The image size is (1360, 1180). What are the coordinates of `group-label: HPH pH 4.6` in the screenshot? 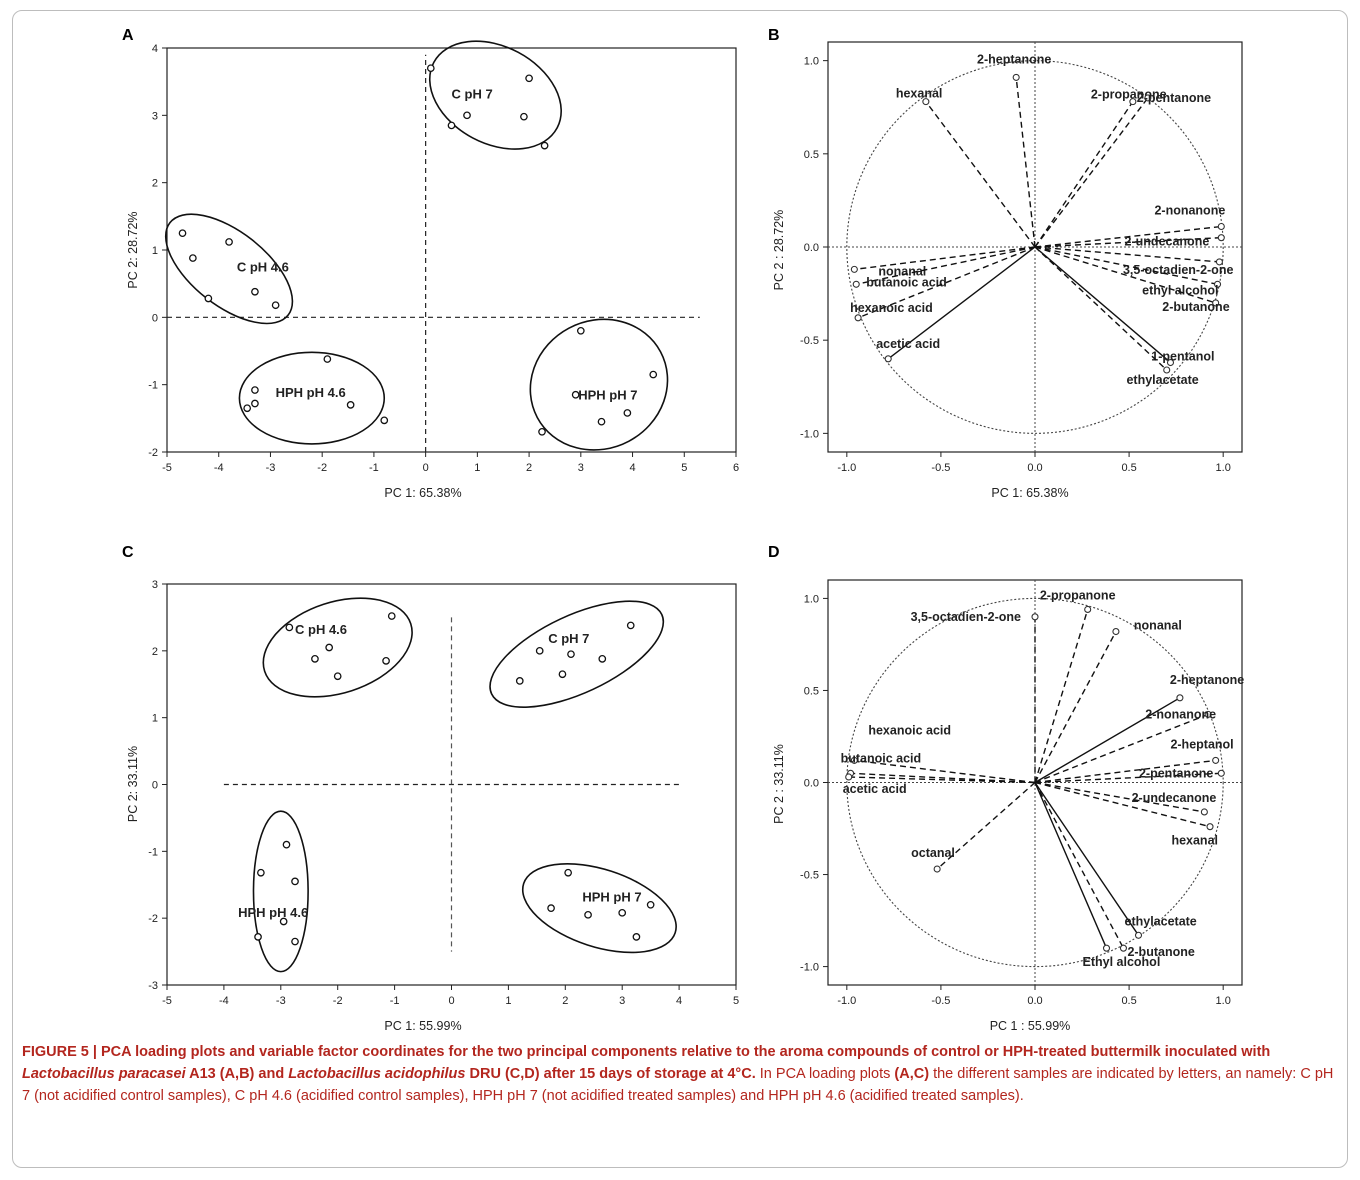 It's located at (311, 392).